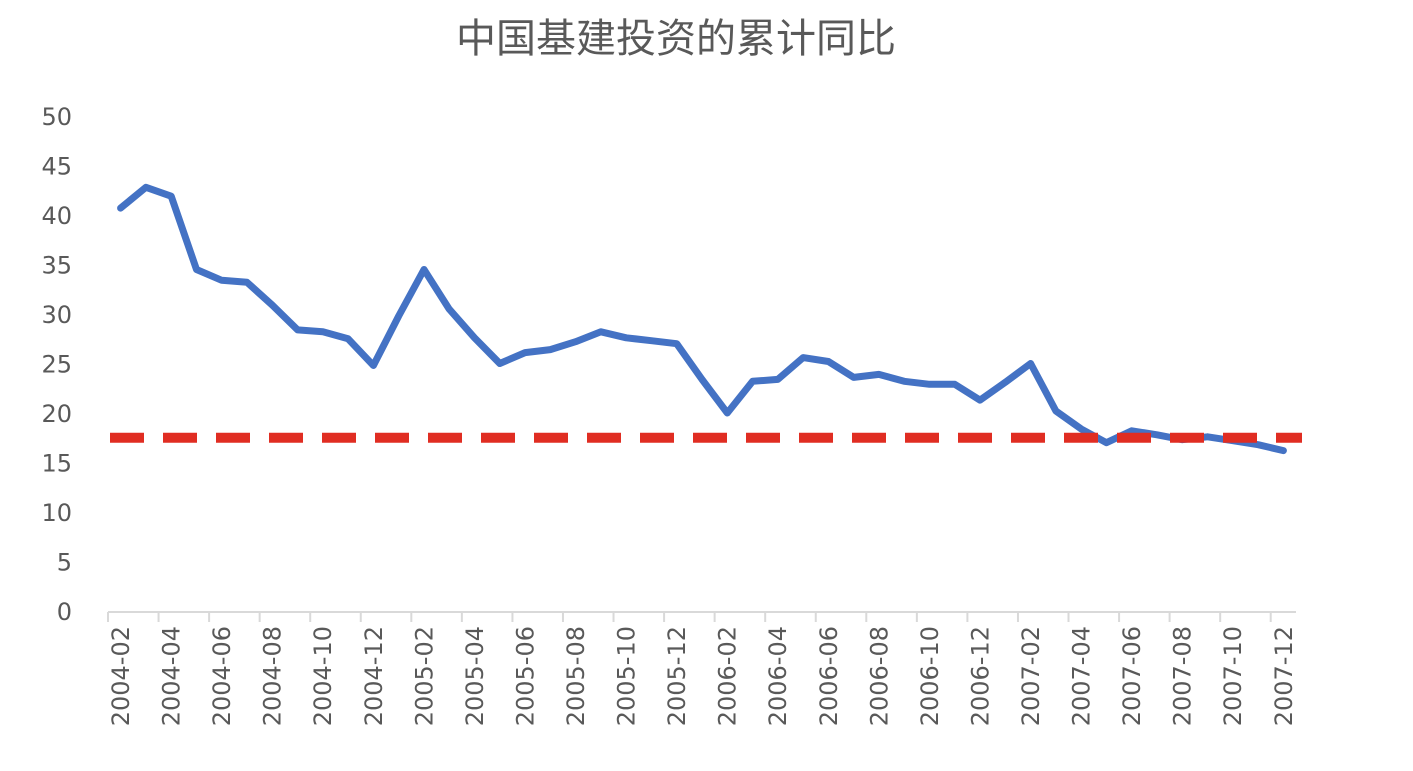 This screenshot has width=1413, height=771. Describe the element at coordinates (1183, 676) in the screenshot. I see `x-tick-label: 2007-08` at that location.